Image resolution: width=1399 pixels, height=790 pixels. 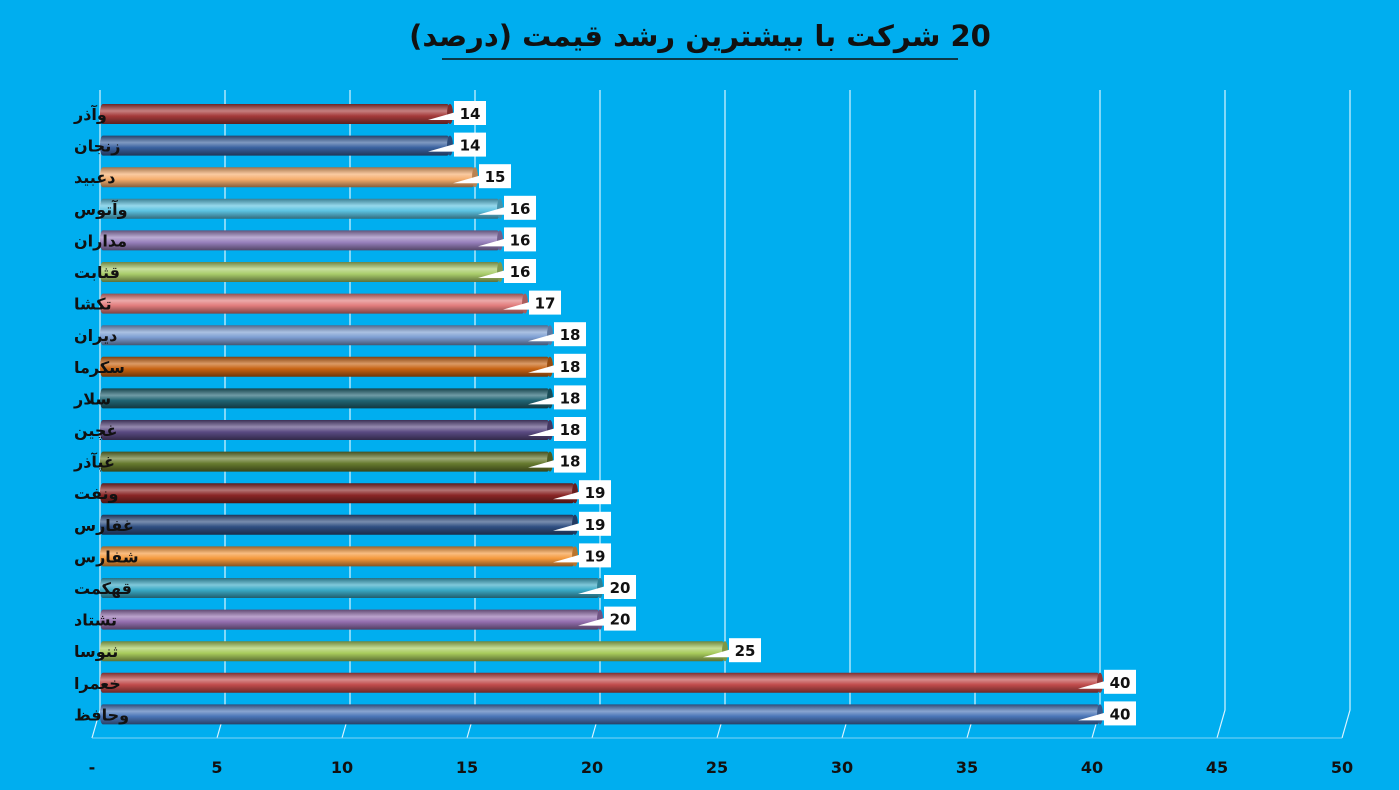 What do you see at coordinates (545, 304) in the screenshot?
I see `data-label: 17` at bounding box center [545, 304].